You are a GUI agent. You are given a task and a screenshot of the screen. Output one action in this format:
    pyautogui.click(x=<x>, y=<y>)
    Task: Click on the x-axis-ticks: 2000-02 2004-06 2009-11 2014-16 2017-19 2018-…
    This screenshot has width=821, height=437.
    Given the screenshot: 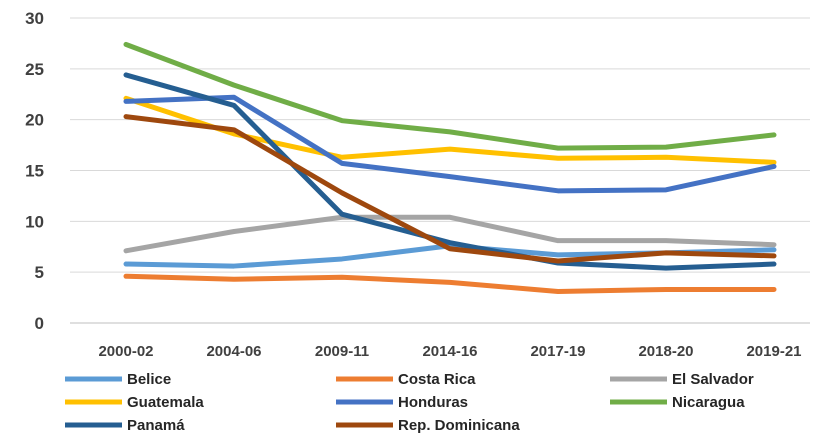 What is the action you would take?
    pyautogui.click(x=449, y=351)
    